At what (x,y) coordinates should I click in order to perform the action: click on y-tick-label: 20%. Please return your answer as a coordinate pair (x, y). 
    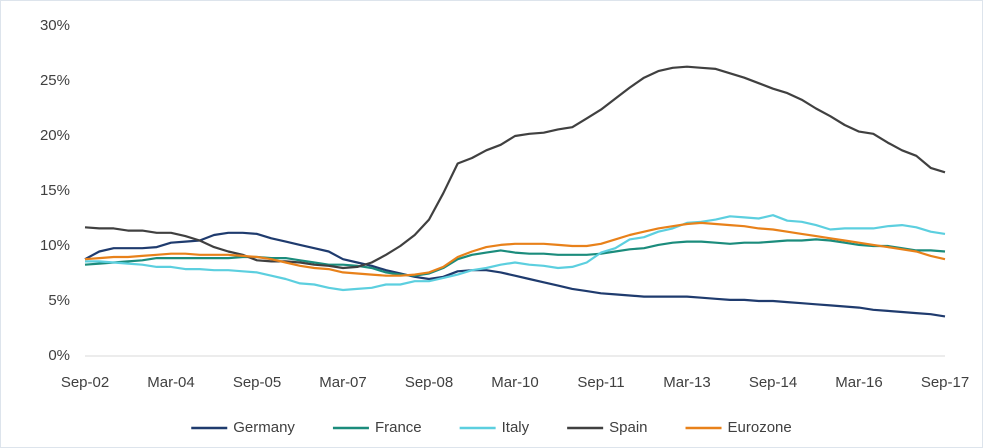
    Looking at the image, I should click on (55, 135).